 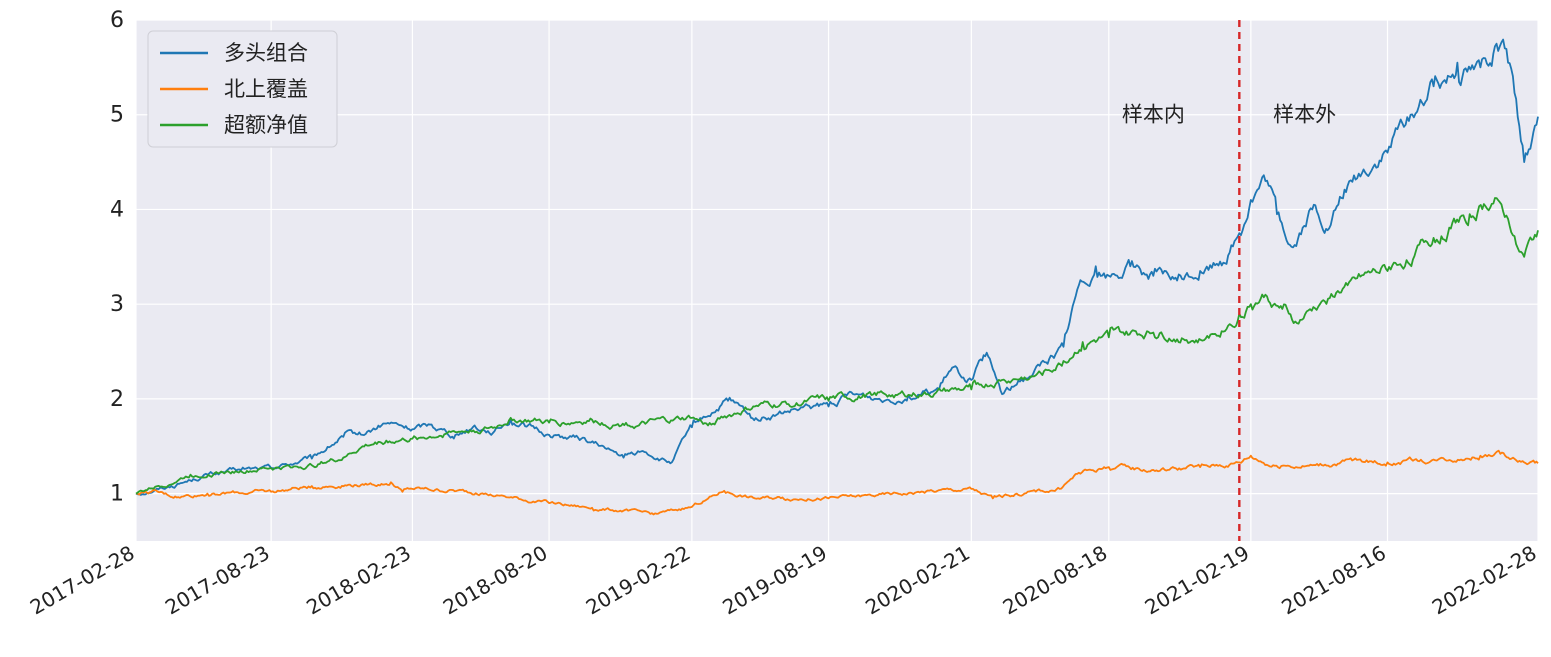 I want to click on annotation-label: 样本内, so click(x=1153, y=115).